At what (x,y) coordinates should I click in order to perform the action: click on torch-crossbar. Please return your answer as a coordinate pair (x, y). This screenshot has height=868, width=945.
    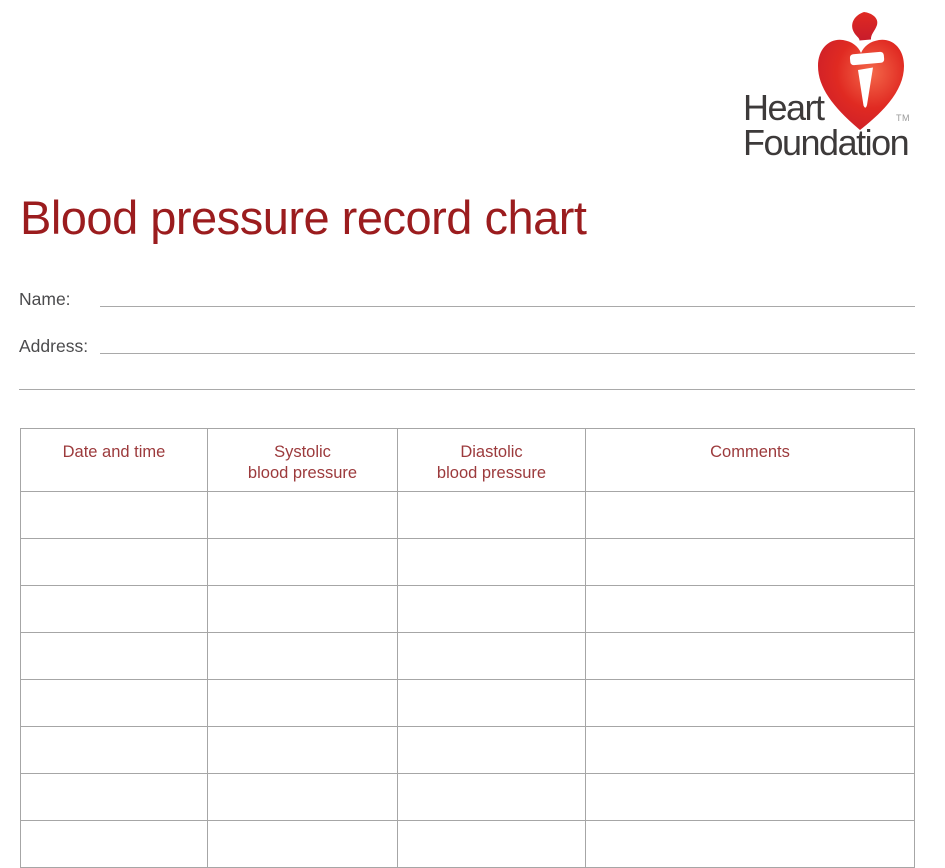
    Looking at the image, I should click on (867, 58).